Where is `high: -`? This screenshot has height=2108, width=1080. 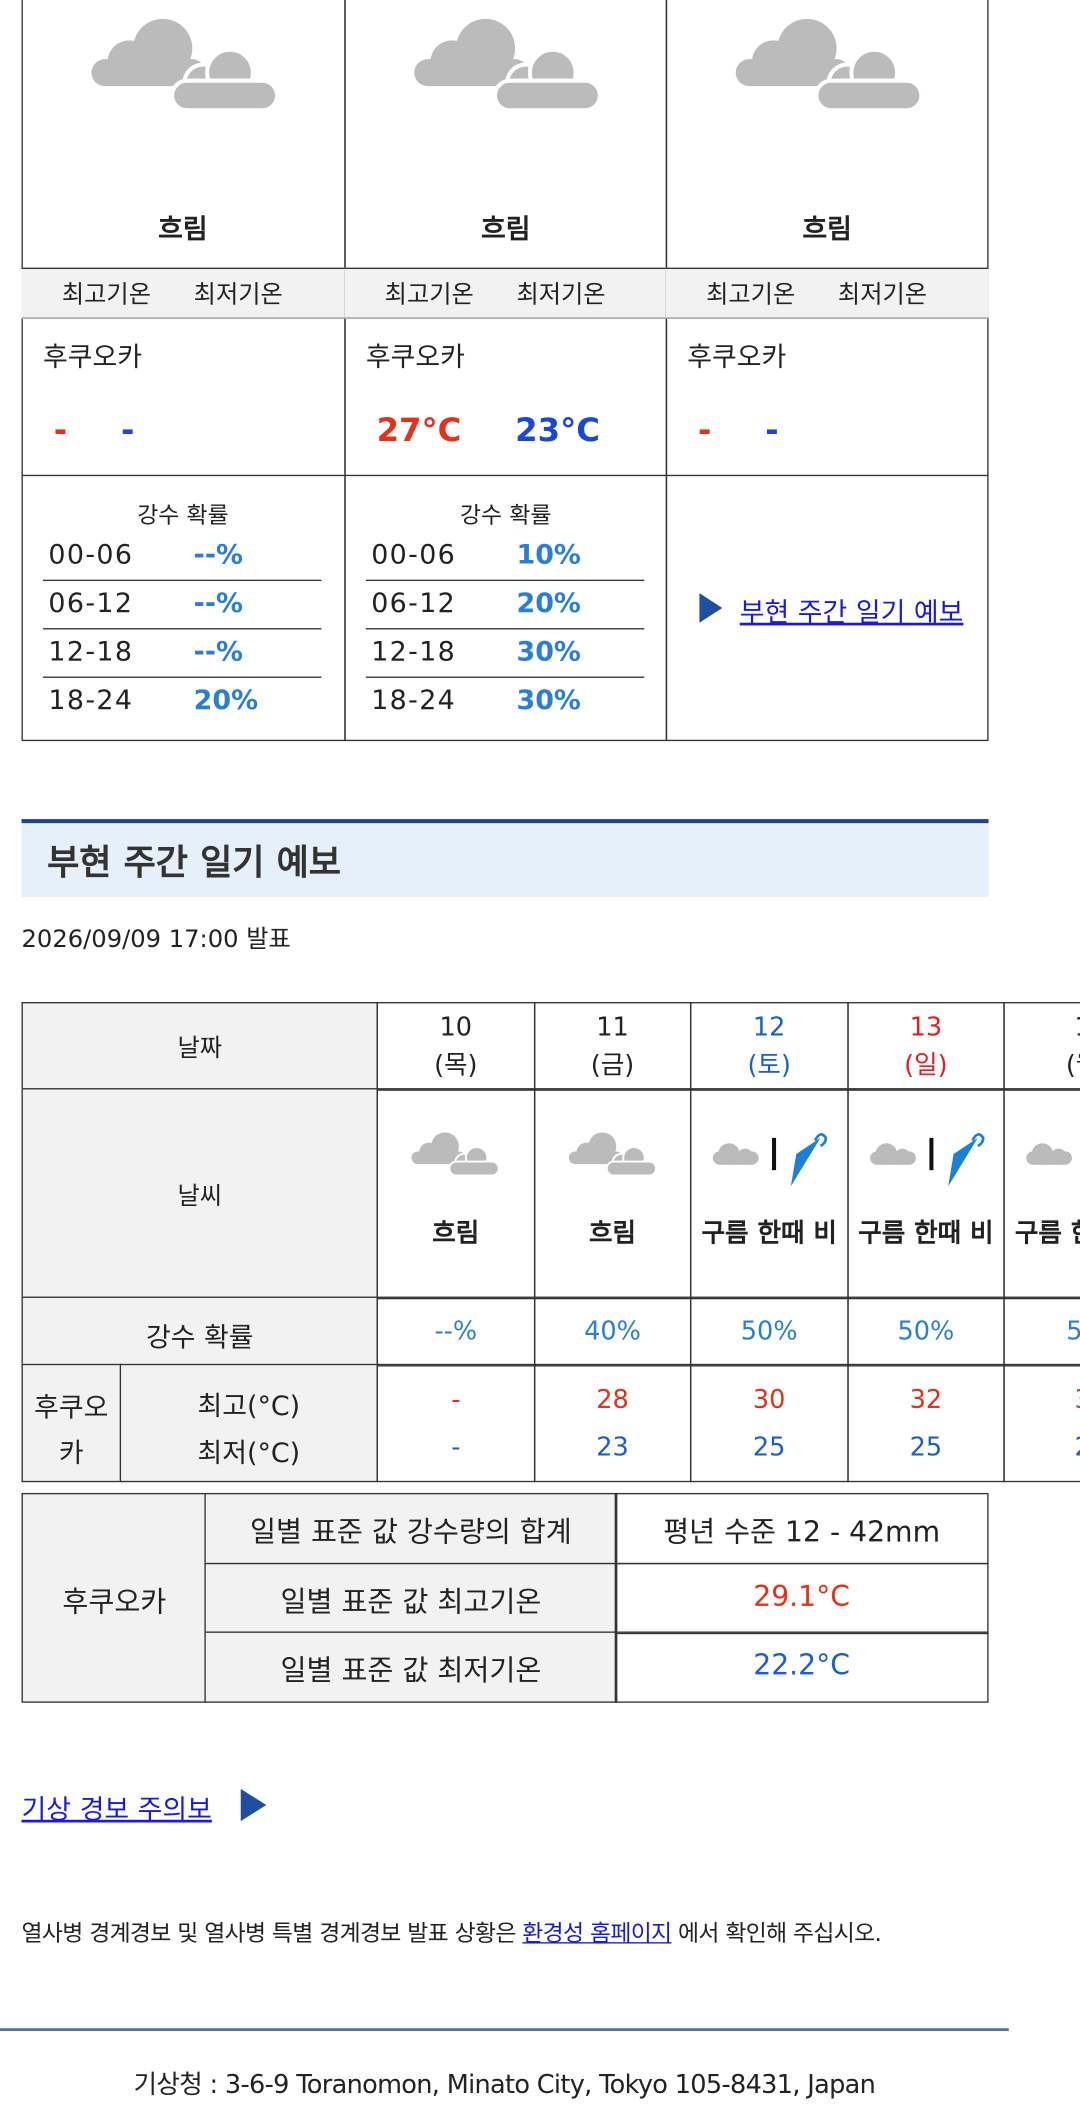
high: - is located at coordinates (456, 1400).